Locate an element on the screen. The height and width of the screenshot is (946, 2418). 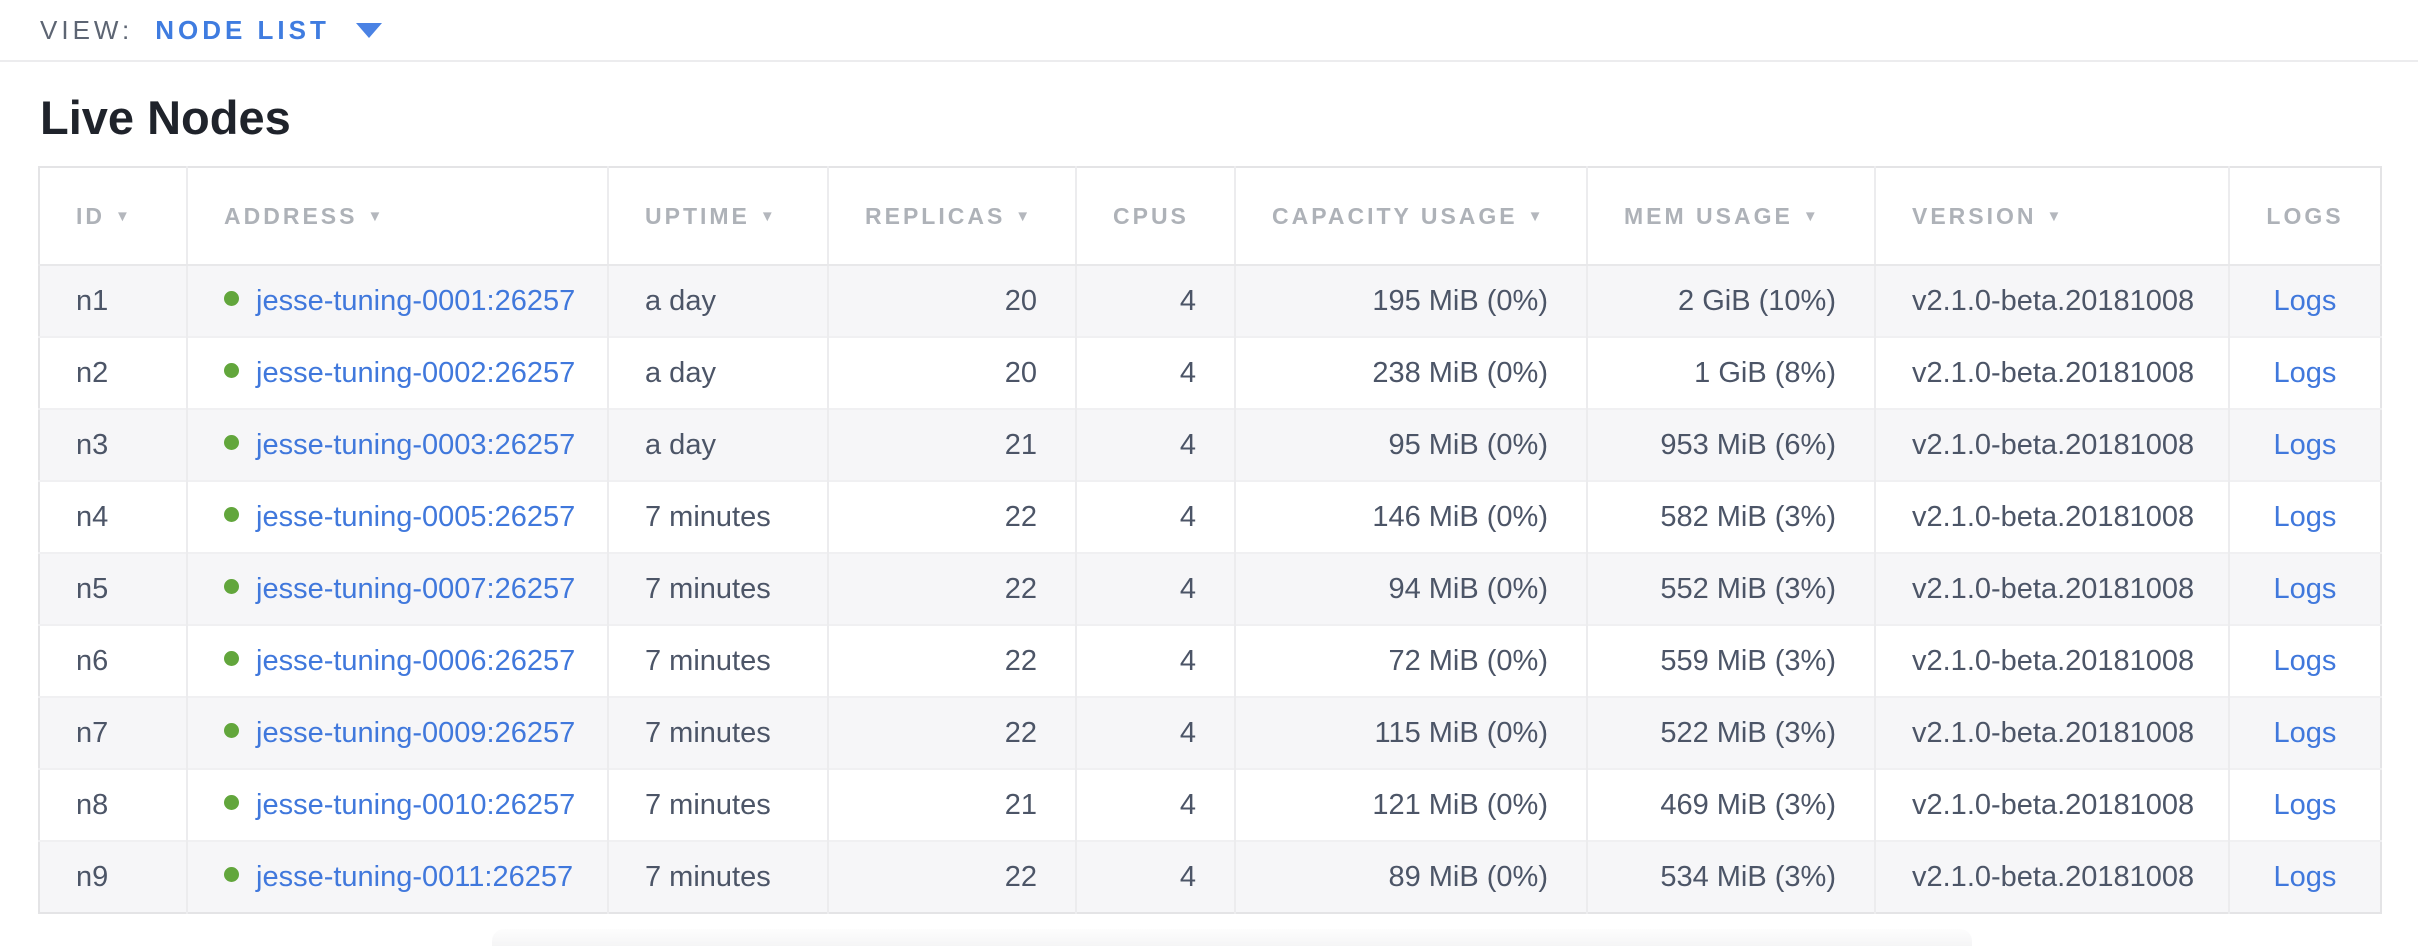
node-address-cell: jesse-tuning-0005:26257 is located at coordinates (397, 517).